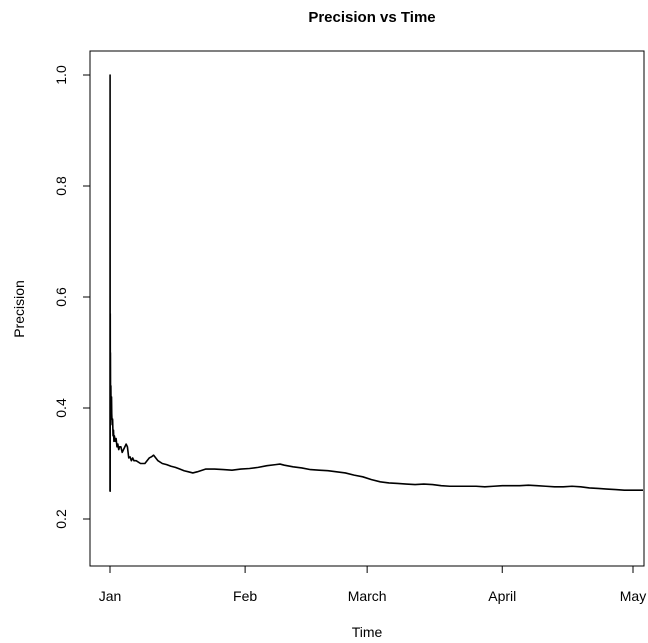 The image size is (648, 643). I want to click on x-tick-label: Jan, so click(110, 596).